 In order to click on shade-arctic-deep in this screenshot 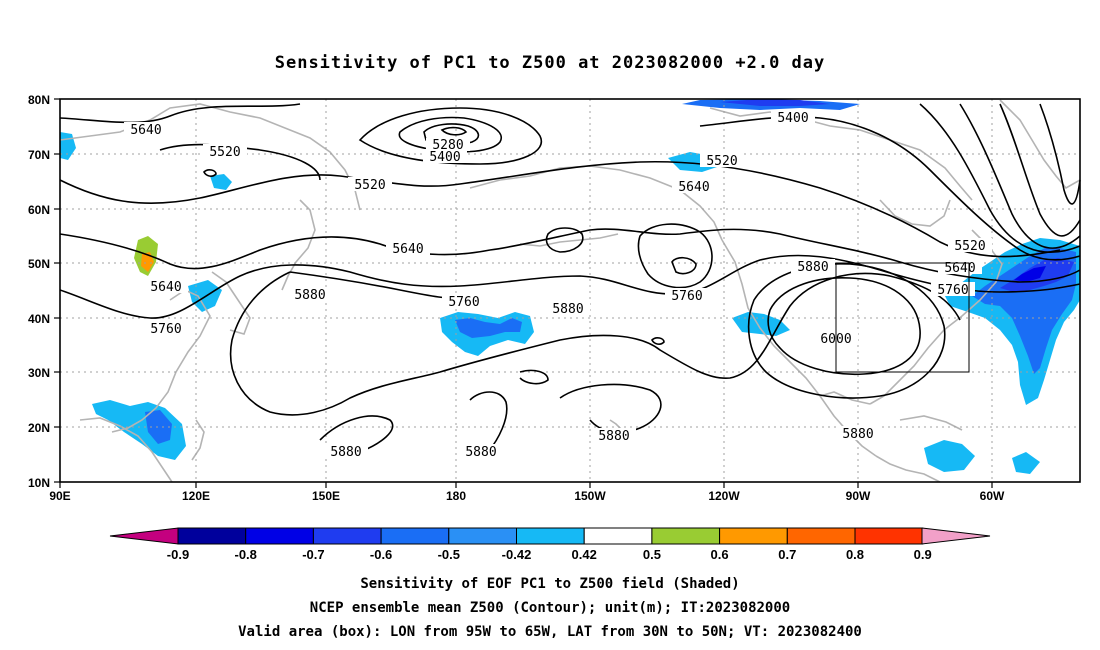, I will do `click(775, 102)`.